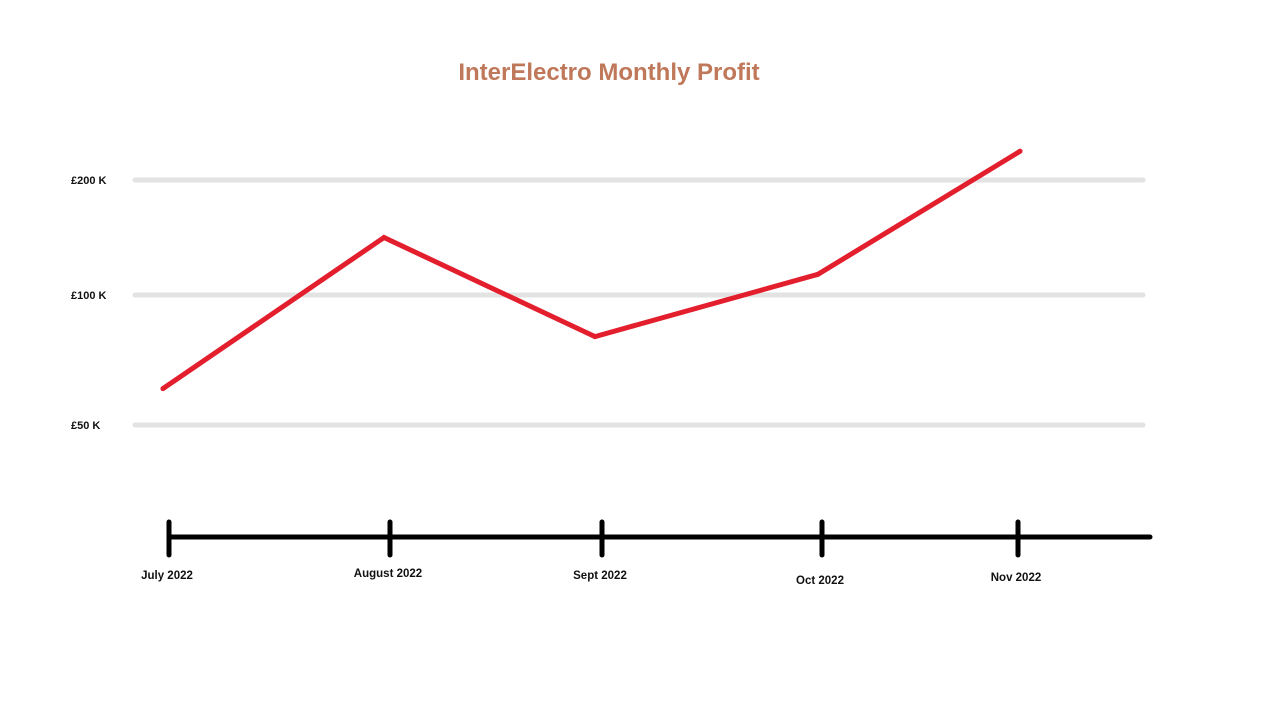  What do you see at coordinates (1016, 578) in the screenshot?
I see `x-tick-label: Nov 2022` at bounding box center [1016, 578].